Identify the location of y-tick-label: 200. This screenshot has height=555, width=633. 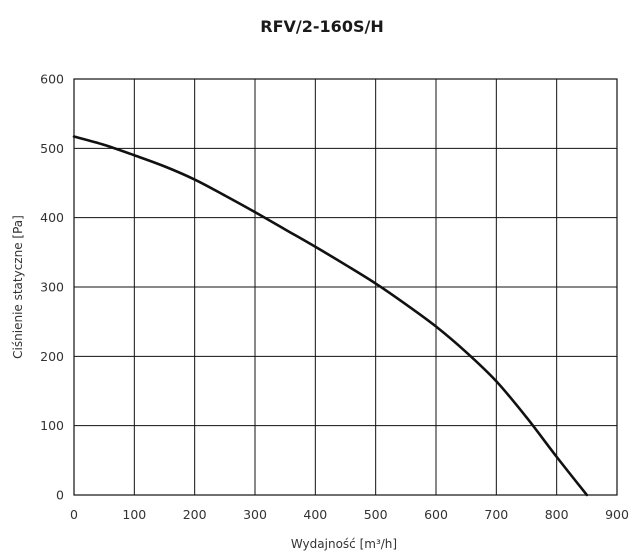
(52, 356).